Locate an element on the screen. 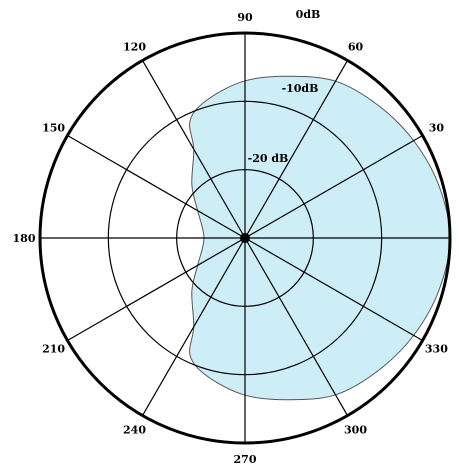  angle-tick-label: 240 is located at coordinates (134, 429).